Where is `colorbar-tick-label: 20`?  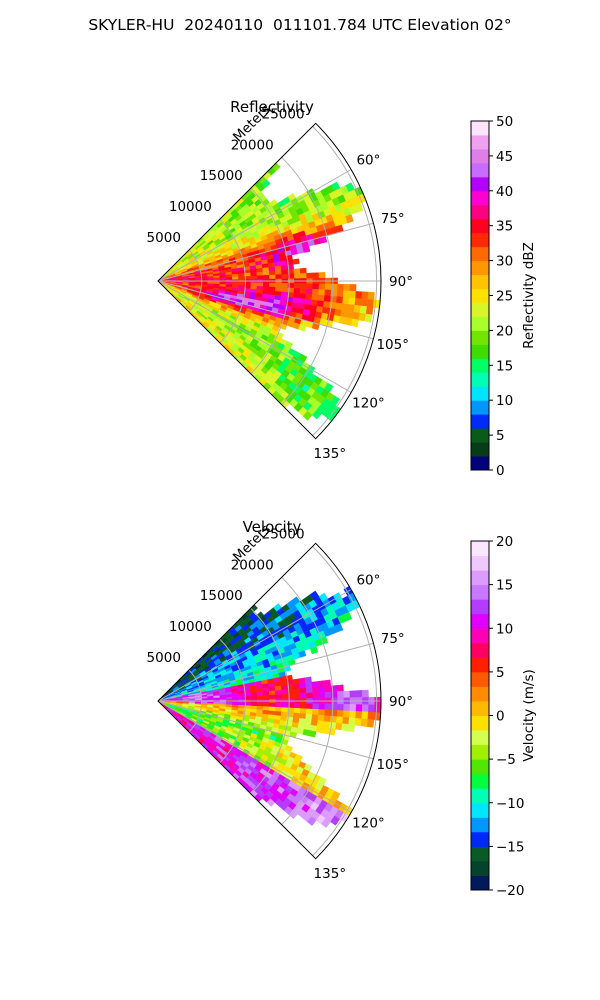
colorbar-tick-label: 20 is located at coordinates (504, 542).